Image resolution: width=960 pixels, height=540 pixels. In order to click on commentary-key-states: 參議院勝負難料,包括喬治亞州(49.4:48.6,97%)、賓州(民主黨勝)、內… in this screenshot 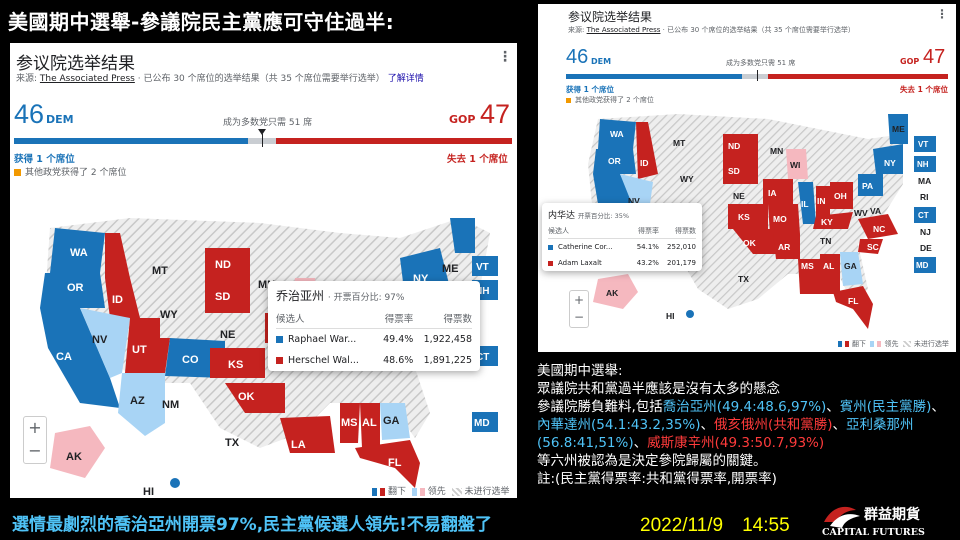, I will do `click(741, 425)`.